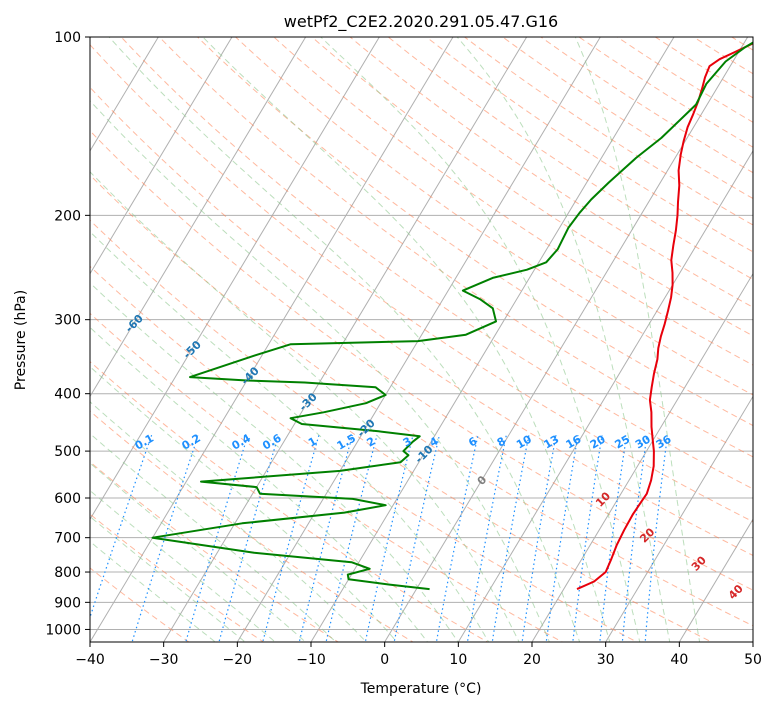 This screenshot has height=708, width=775. Describe the element at coordinates (606, 660) in the screenshot. I see `x-tick-label: 30` at that location.